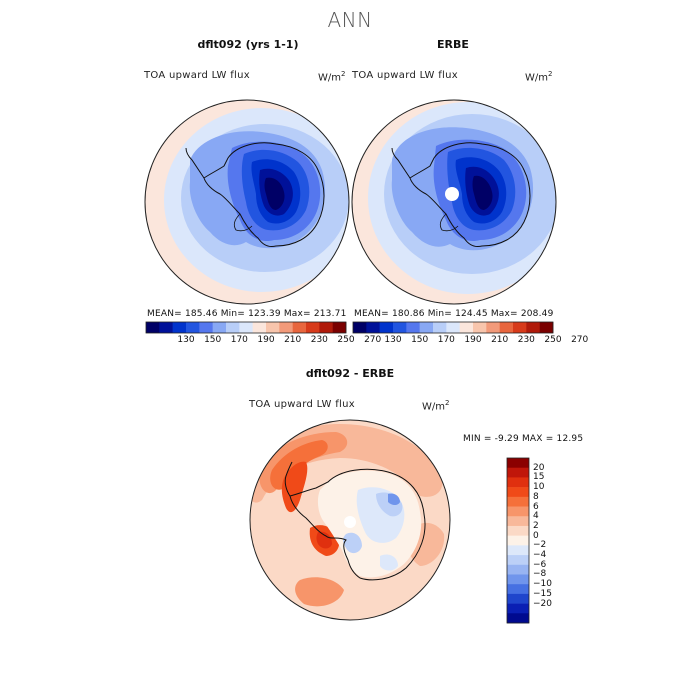 This screenshot has width=700, height=700. I want to click on panel3-colorbar, so click(518, 540).